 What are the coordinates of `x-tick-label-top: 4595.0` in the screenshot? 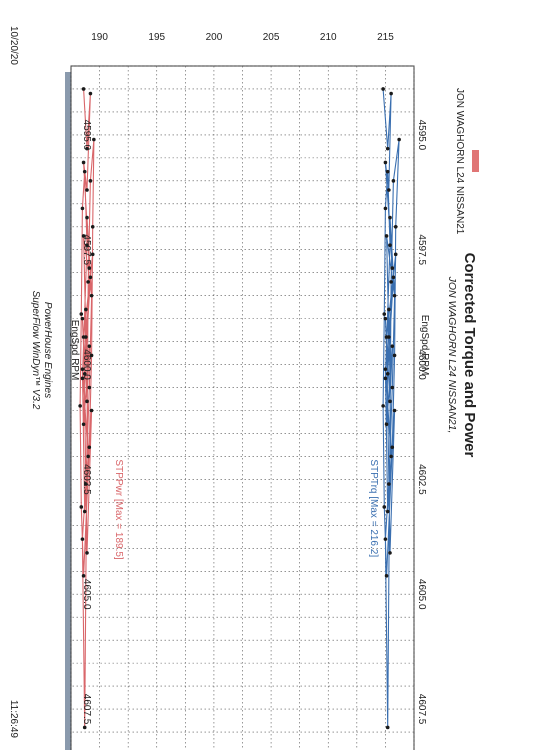 It's located at (421, 135).